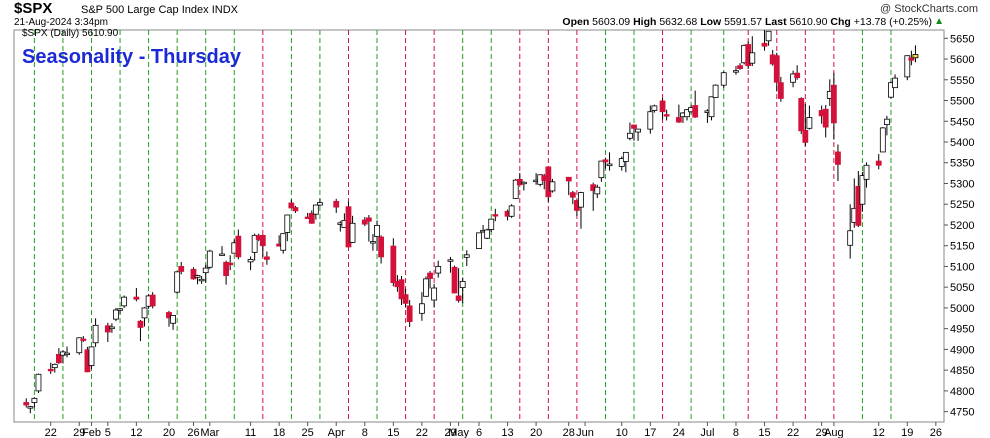 The height and width of the screenshot is (438, 990). Describe the element at coordinates (962, 122) in the screenshot. I see `y-tick-label: 5450` at that location.